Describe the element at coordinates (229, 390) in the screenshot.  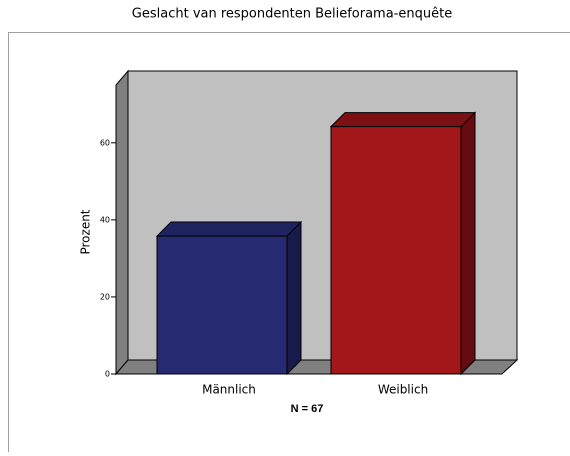
I see `x-tick-label: Männlich` at that location.